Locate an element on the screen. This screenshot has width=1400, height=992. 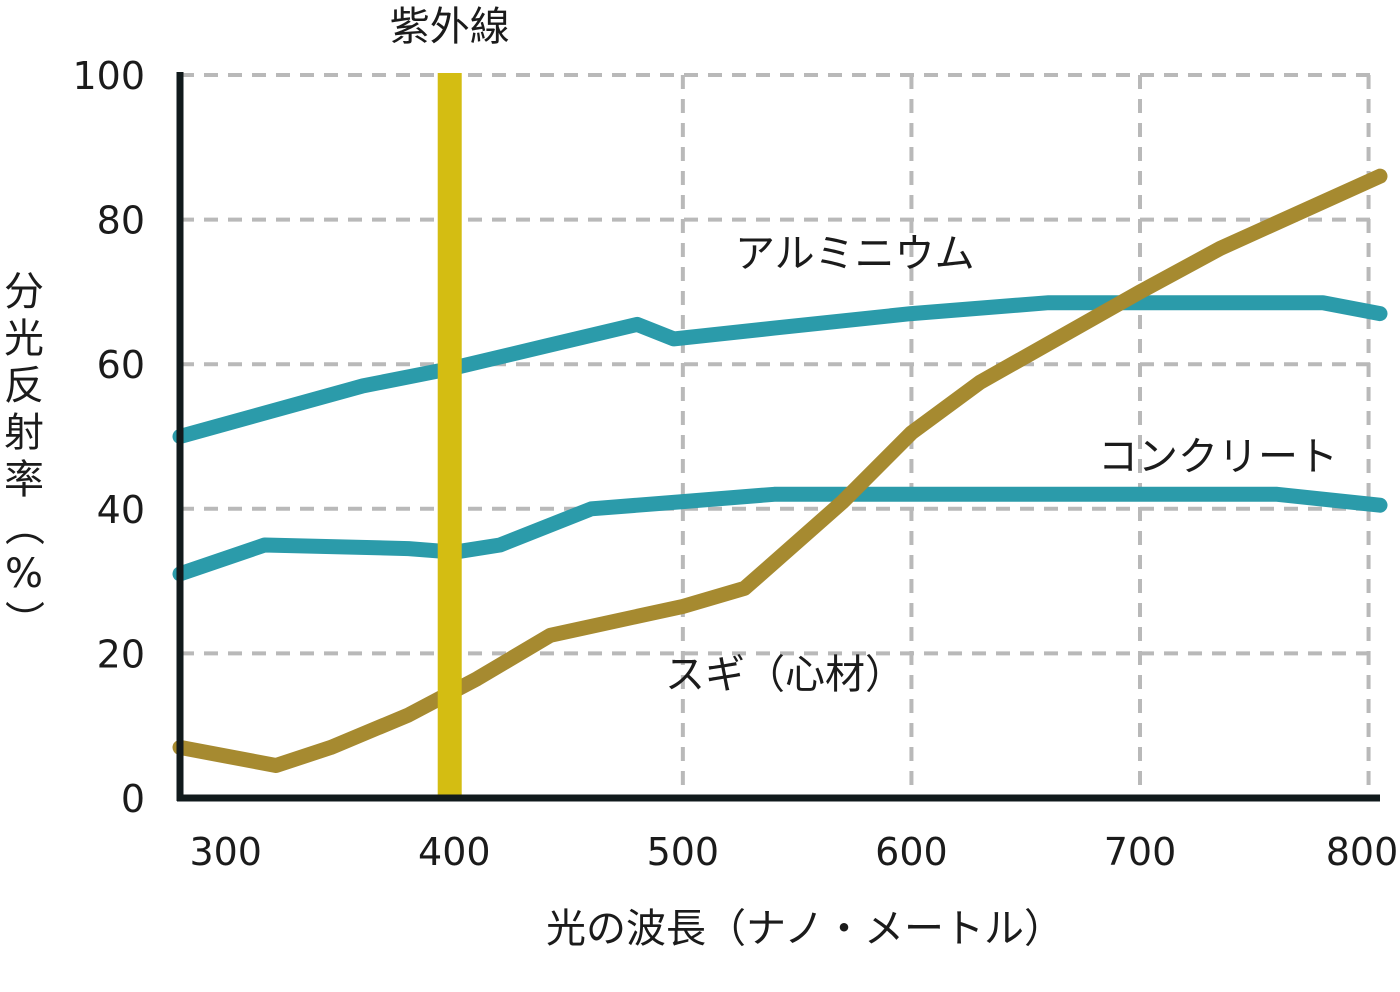
uv-band-layer: 紫外線 is located at coordinates (450, 401).